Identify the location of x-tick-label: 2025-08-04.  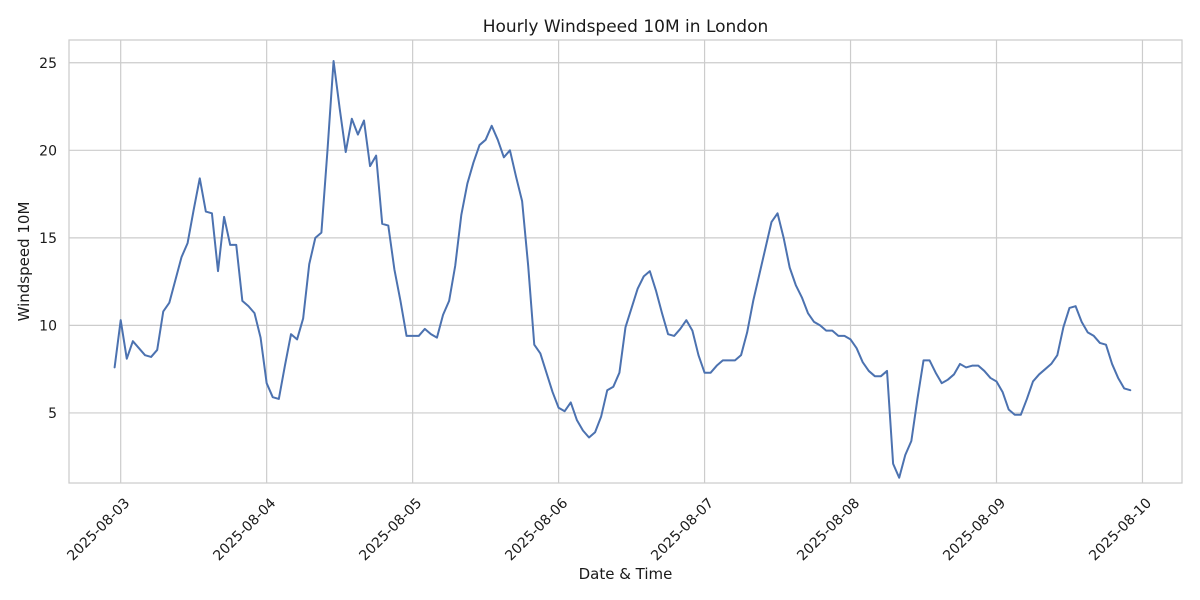
(244, 529).